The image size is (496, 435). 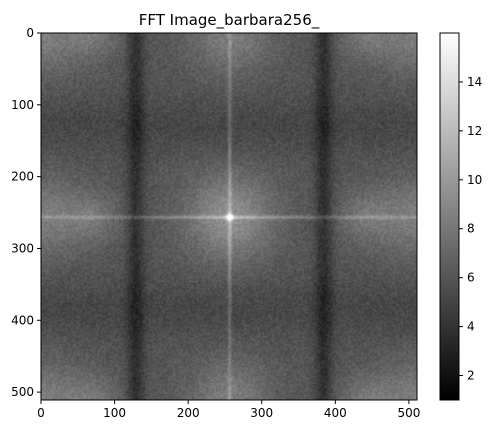 What do you see at coordinates (471, 327) in the screenshot?
I see `colorbar-tick-label: 4` at bounding box center [471, 327].